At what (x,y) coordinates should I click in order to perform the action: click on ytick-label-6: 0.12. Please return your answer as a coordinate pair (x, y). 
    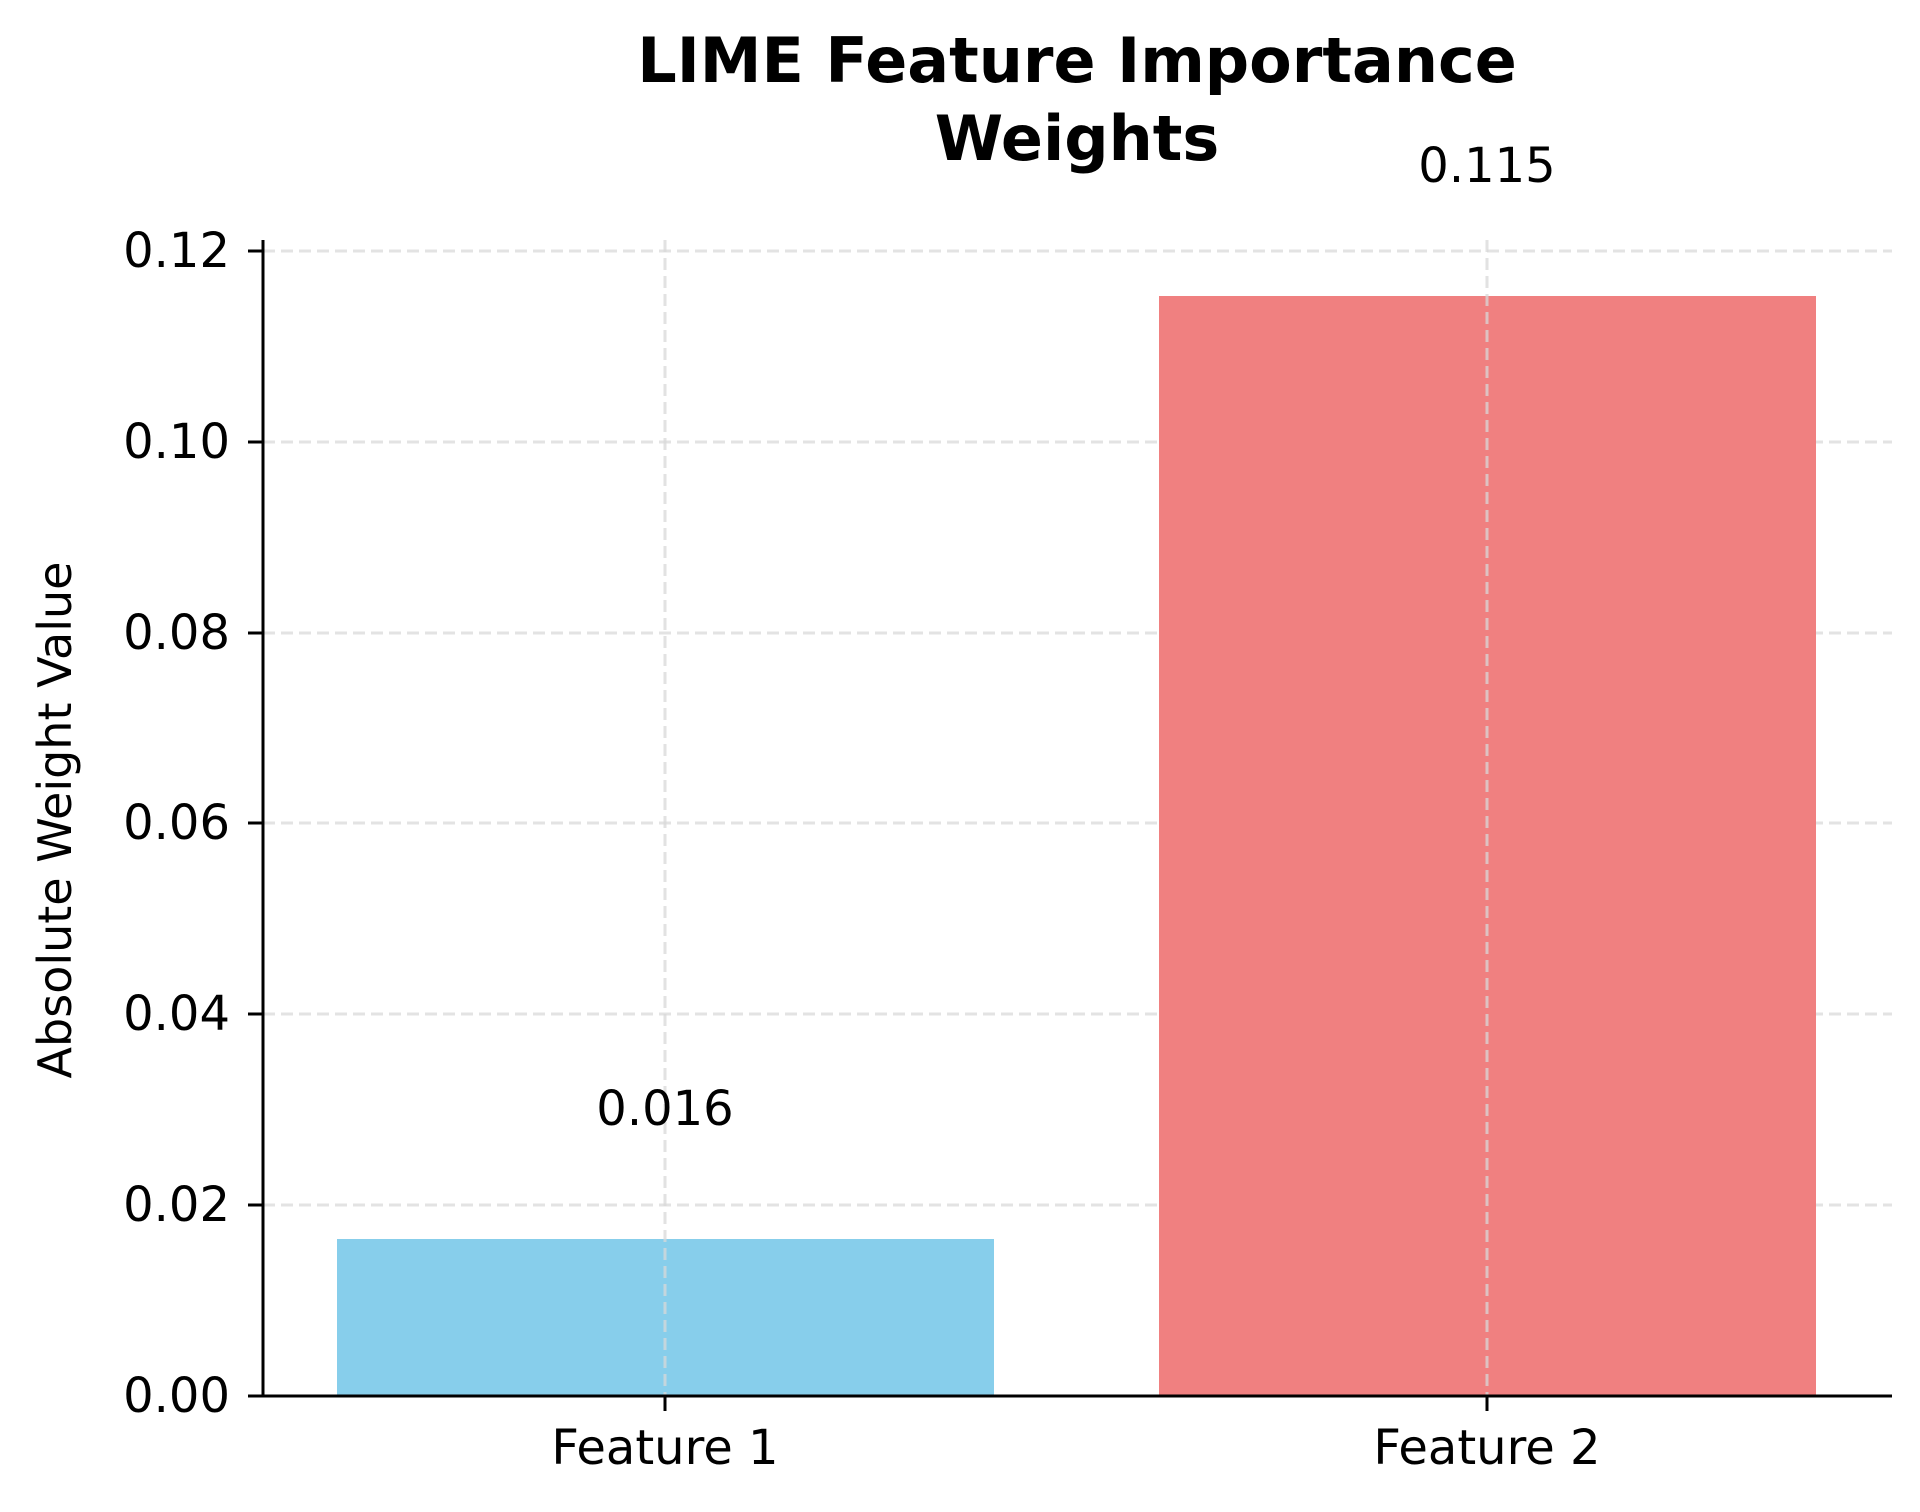
    Looking at the image, I should click on (176, 251).